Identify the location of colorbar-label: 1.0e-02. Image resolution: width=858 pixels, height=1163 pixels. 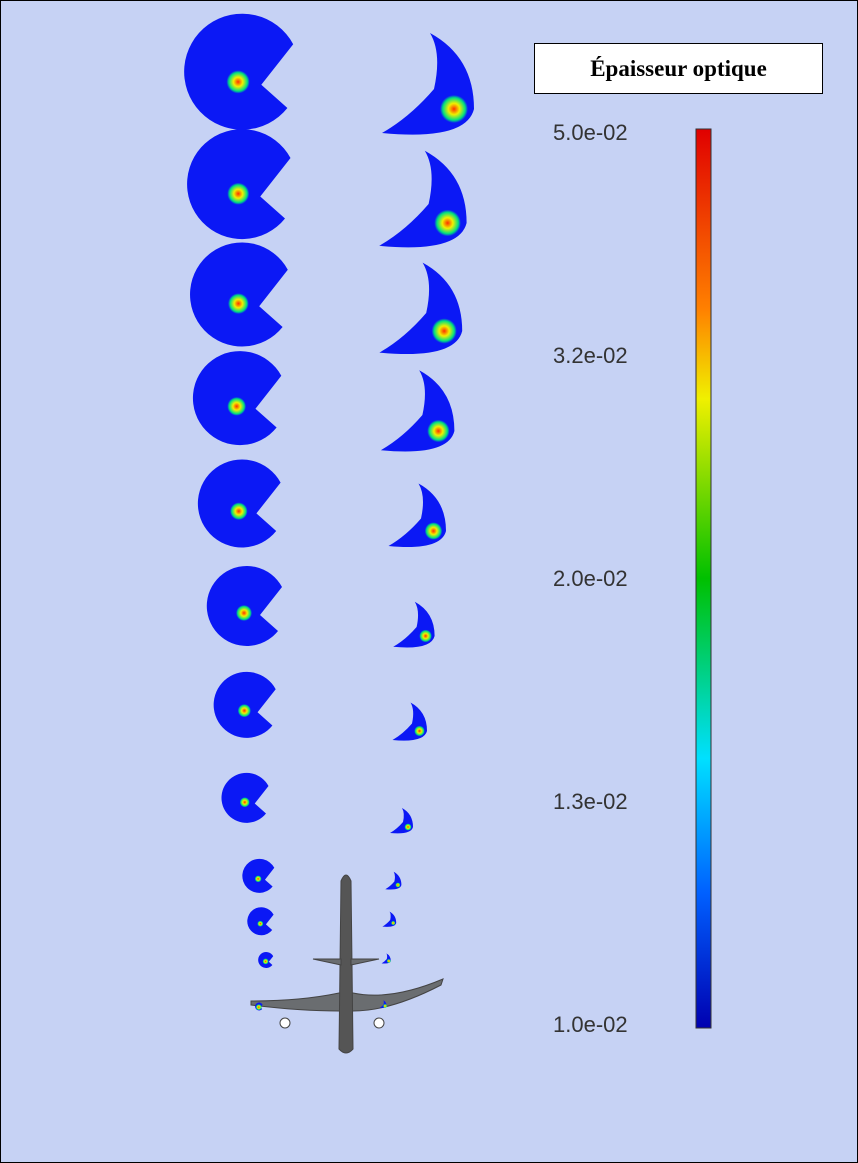
(590, 1024).